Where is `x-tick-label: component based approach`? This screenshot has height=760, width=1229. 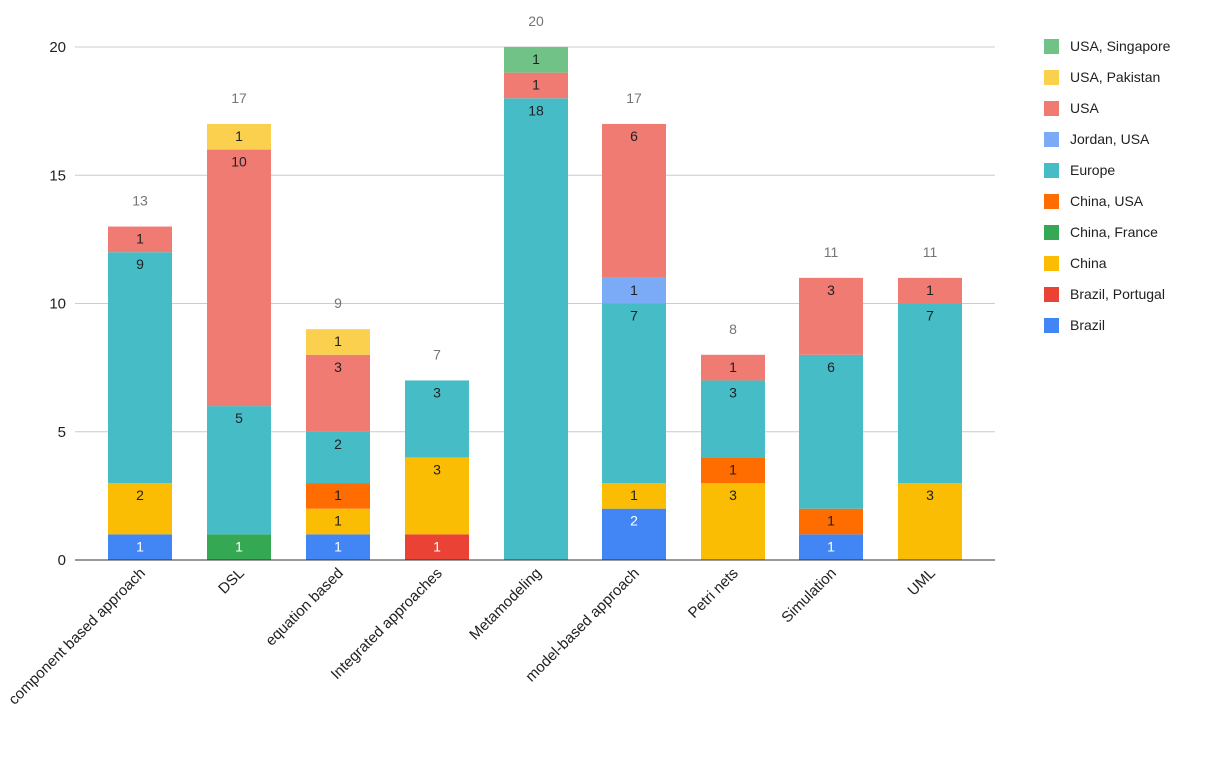 x-tick-label: component based approach is located at coordinates (77, 637).